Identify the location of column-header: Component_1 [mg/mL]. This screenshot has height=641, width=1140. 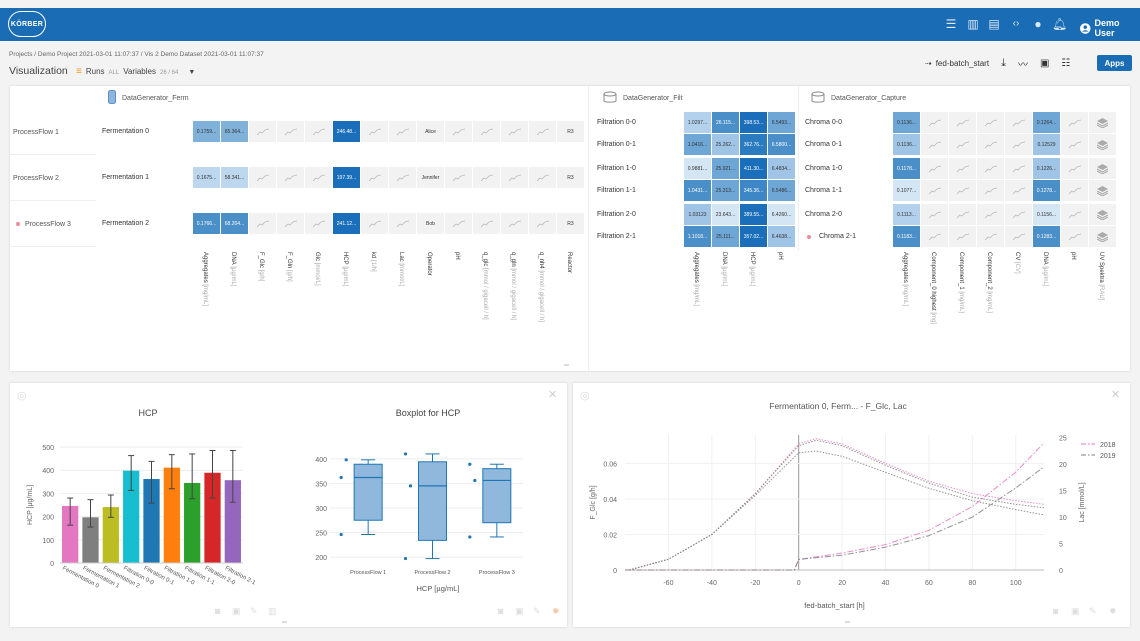
(961, 282).